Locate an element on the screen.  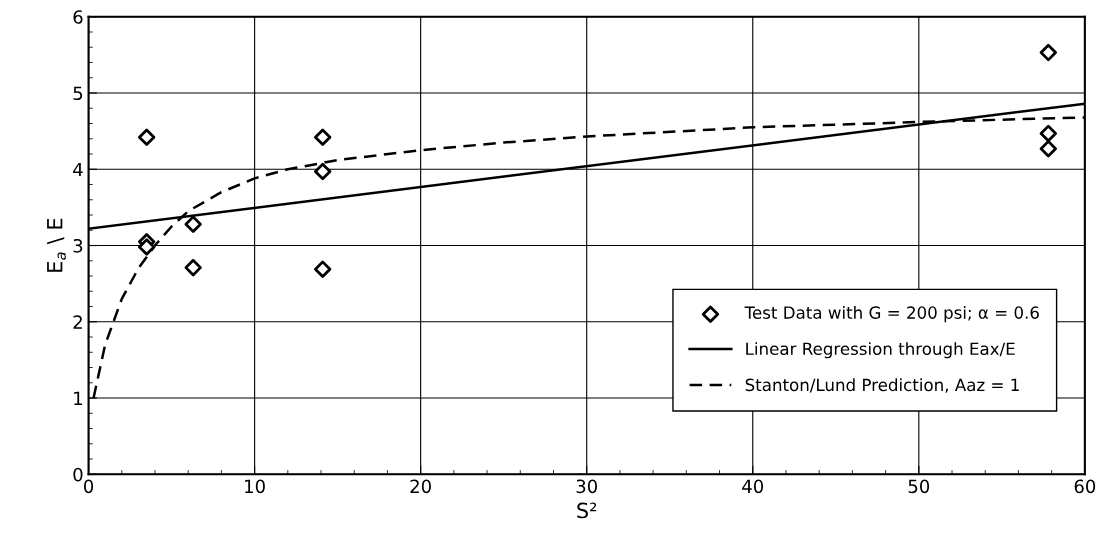
x-tick-label: 40 is located at coordinates (753, 486).